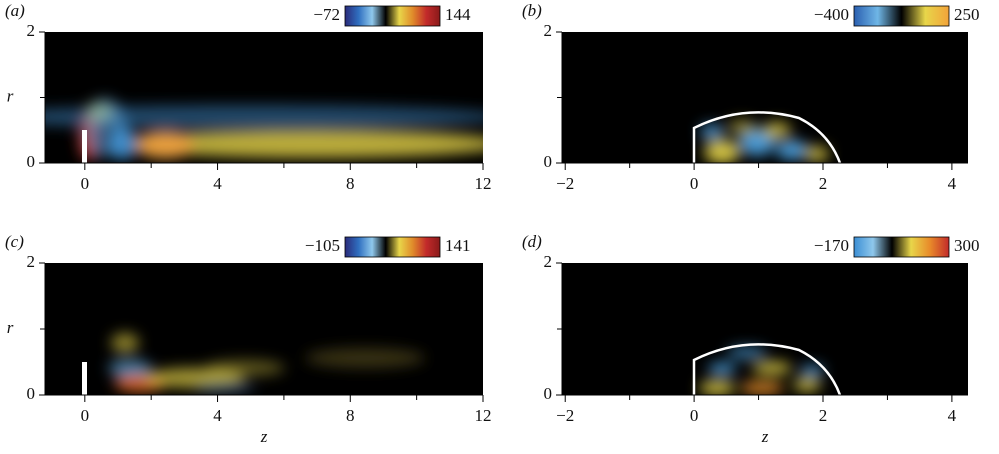  What do you see at coordinates (532, 10) in the screenshot?
I see `panel-label: (b)` at bounding box center [532, 10].